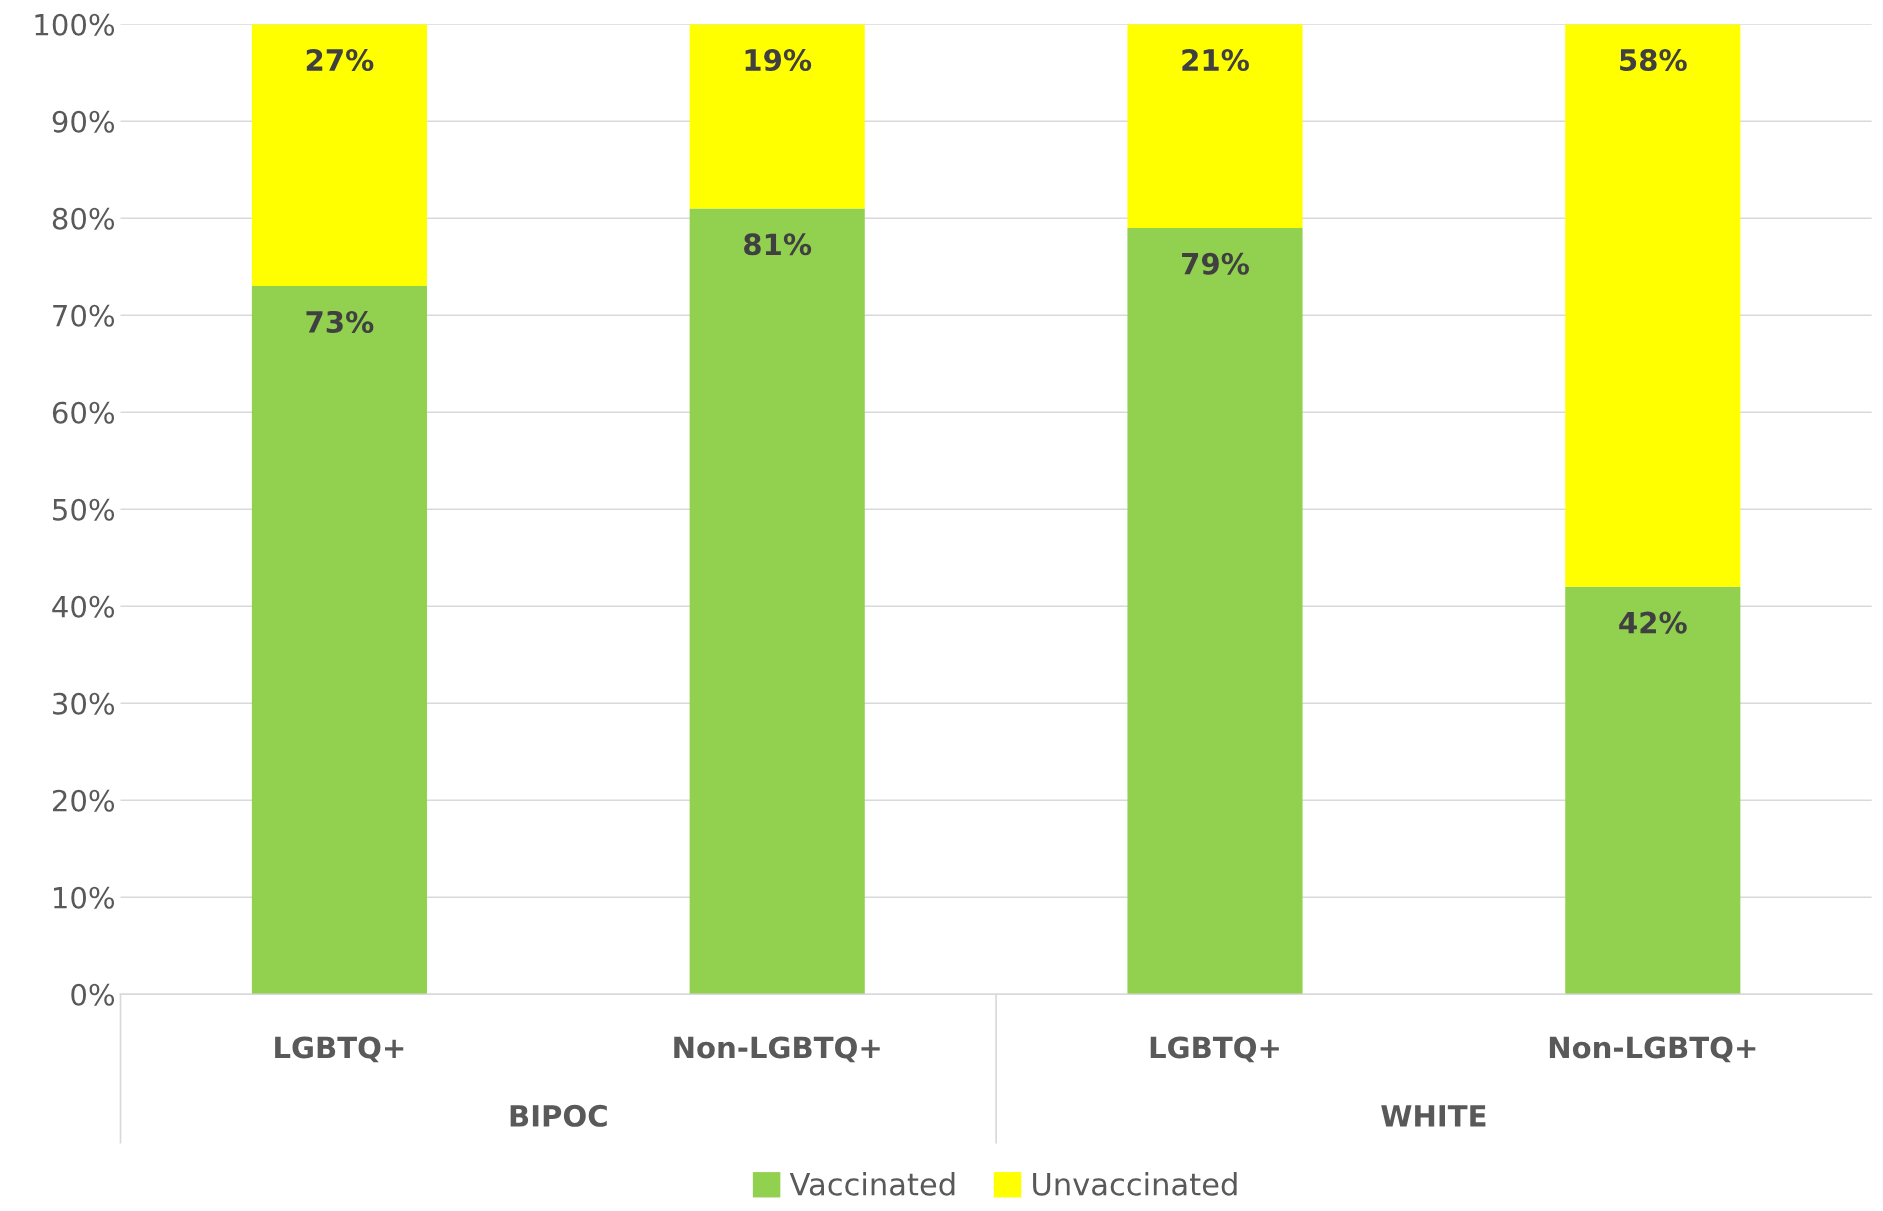 This screenshot has width=1883, height=1211. I want to click on data-label: 73%, so click(340, 321).